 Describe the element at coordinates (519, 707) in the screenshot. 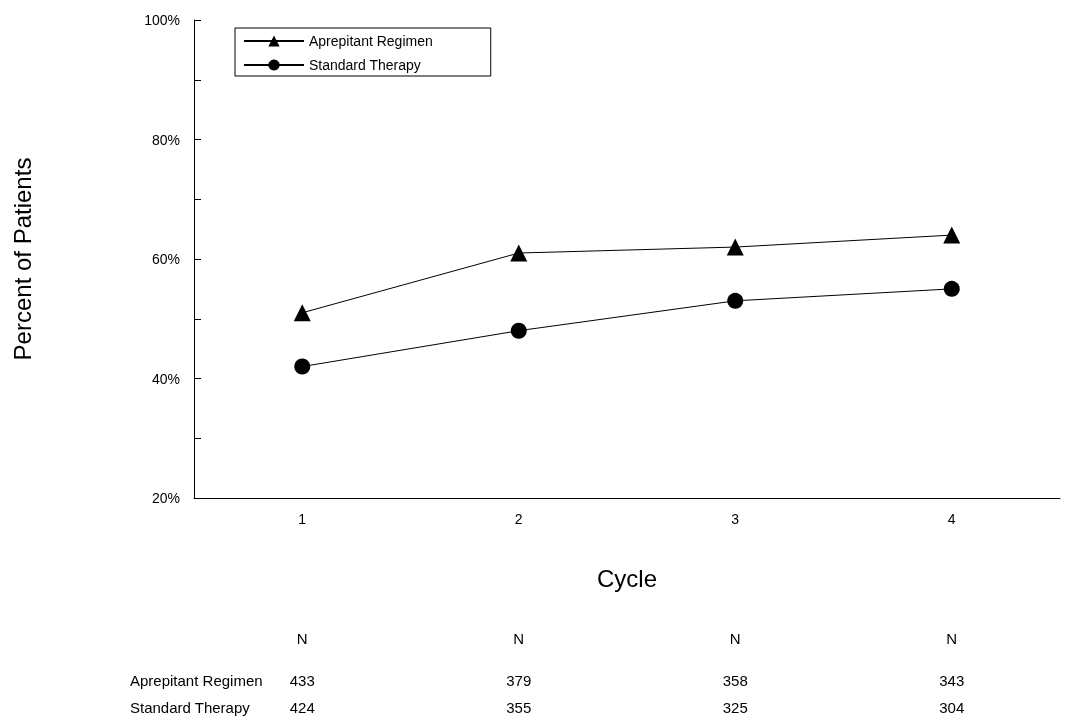

I see `text: 355` at that location.